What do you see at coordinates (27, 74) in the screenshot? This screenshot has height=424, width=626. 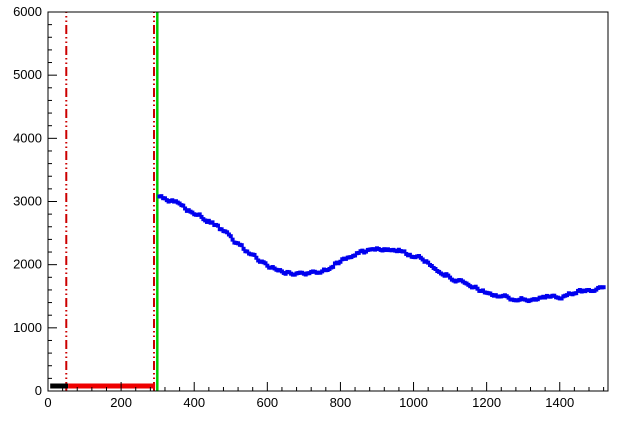 I see `y-tick-label: 5000` at bounding box center [27, 74].